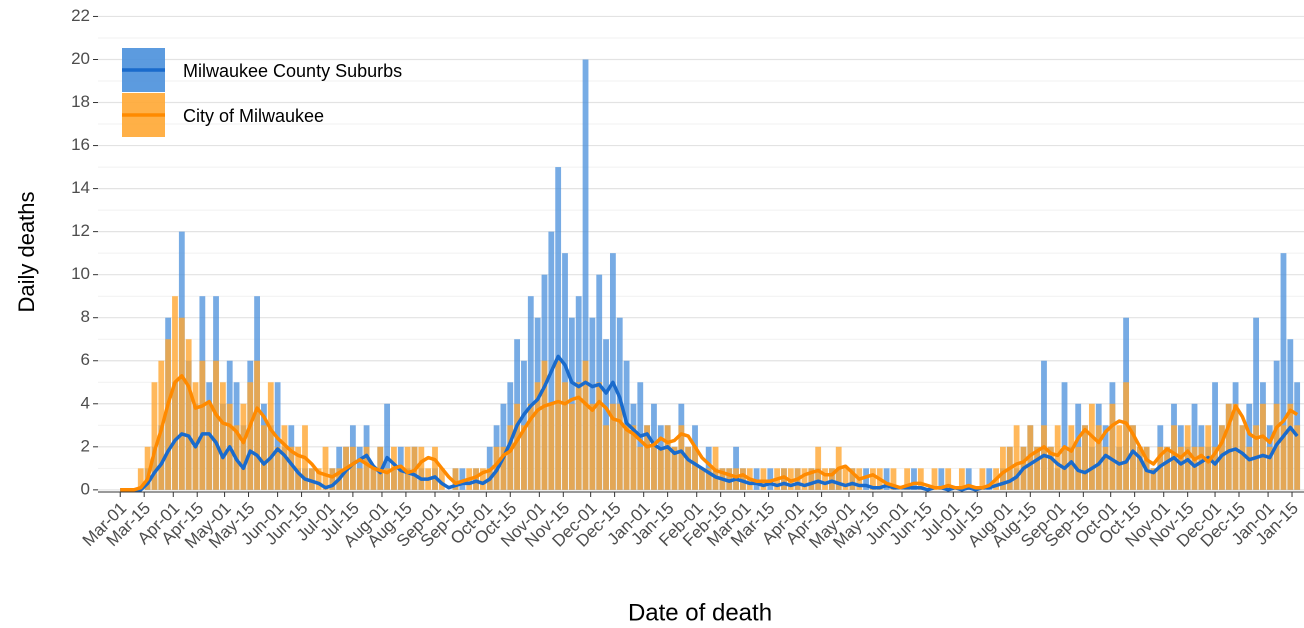 The height and width of the screenshot is (628, 1304). I want to click on y-tick-label: 18, so click(80, 101).